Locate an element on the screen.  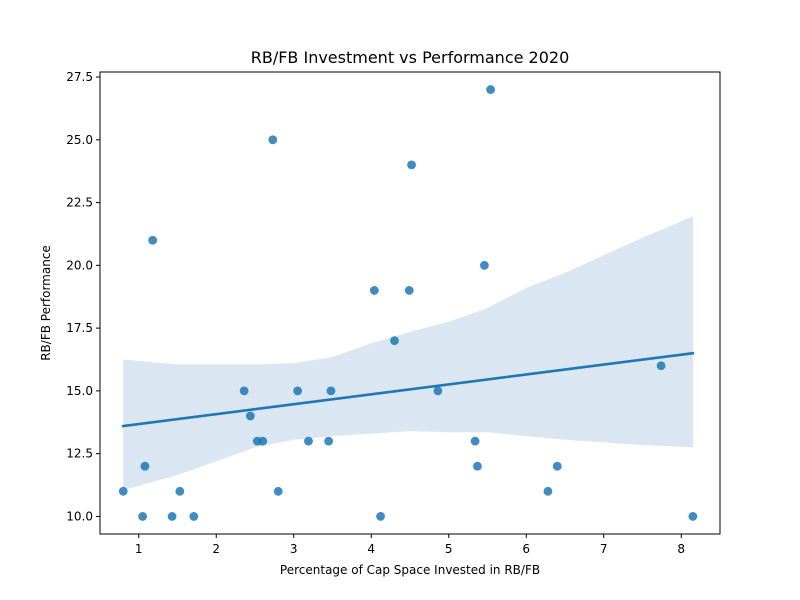
x-tick-label: 1 is located at coordinates (139, 549).